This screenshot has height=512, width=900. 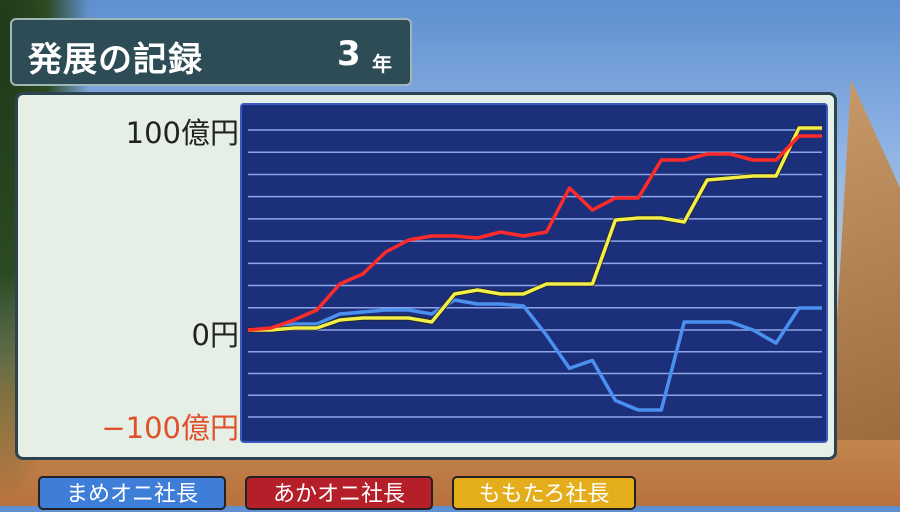 What do you see at coordinates (126, 131) in the screenshot?
I see `y-label-top: 100億円` at bounding box center [126, 131].